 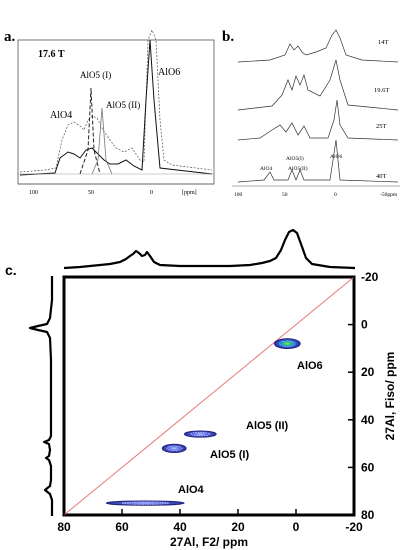 What do you see at coordinates (51, 54) in the screenshot?
I see `panel-a-field: 17.6 T` at bounding box center [51, 54].